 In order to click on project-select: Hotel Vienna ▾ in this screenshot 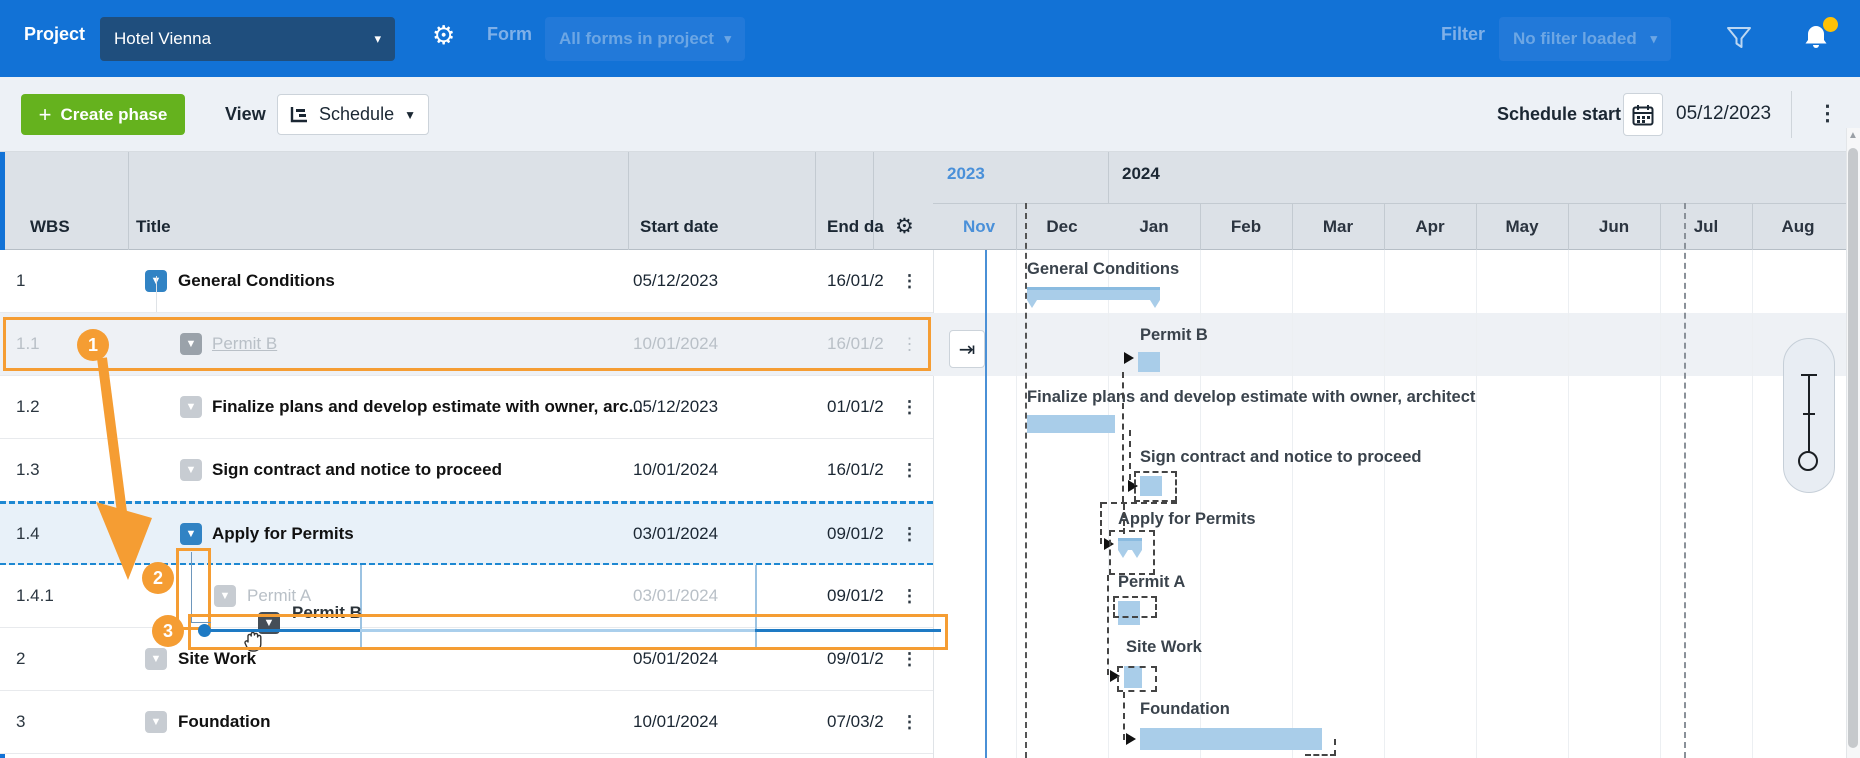, I will do `click(247, 39)`.